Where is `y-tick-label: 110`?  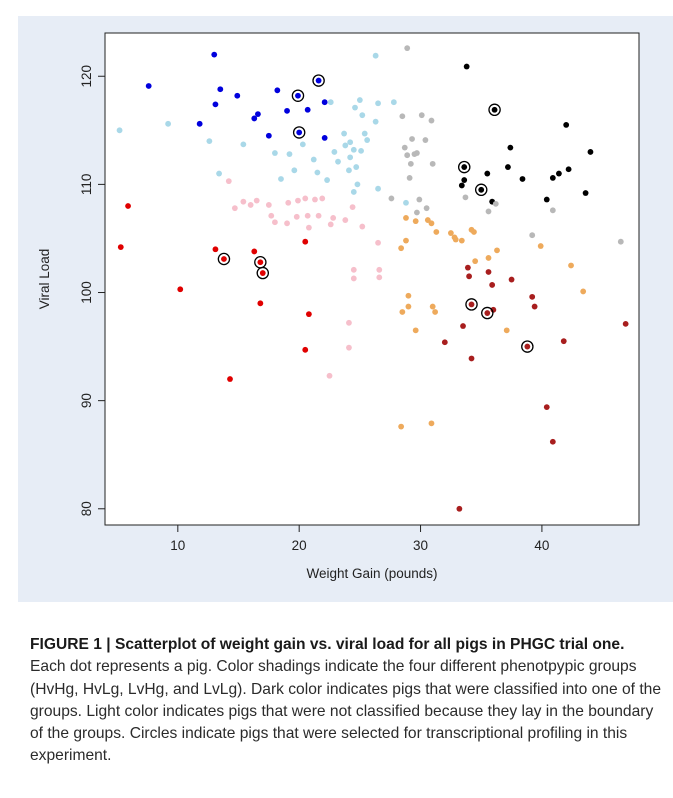
y-tick-label: 110 is located at coordinates (86, 185).